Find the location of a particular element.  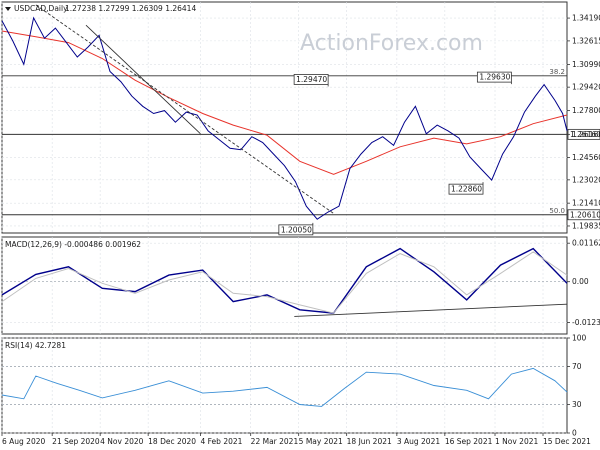

triangle-down-icon is located at coordinates (8, 9).